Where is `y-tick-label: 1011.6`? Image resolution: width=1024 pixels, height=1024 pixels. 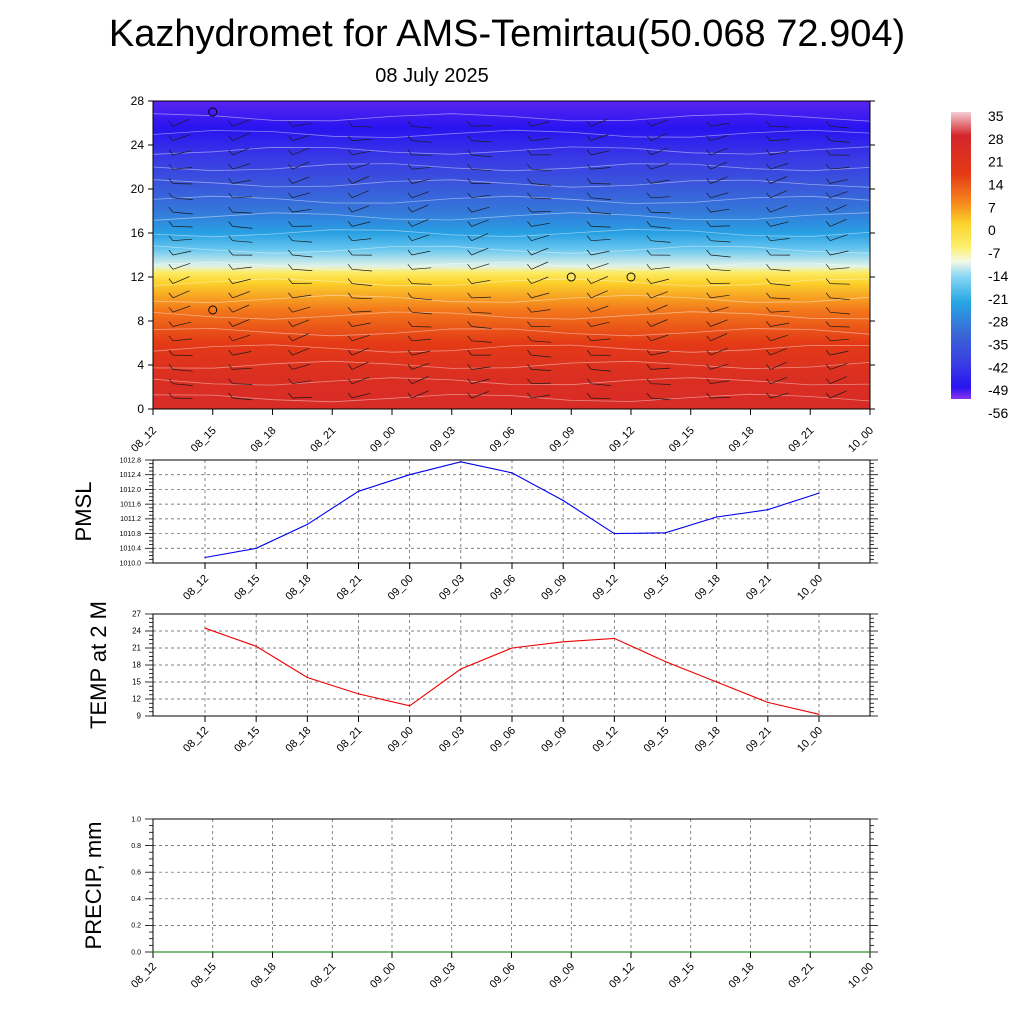
y-tick-label: 1011.6 is located at coordinates (130, 504).